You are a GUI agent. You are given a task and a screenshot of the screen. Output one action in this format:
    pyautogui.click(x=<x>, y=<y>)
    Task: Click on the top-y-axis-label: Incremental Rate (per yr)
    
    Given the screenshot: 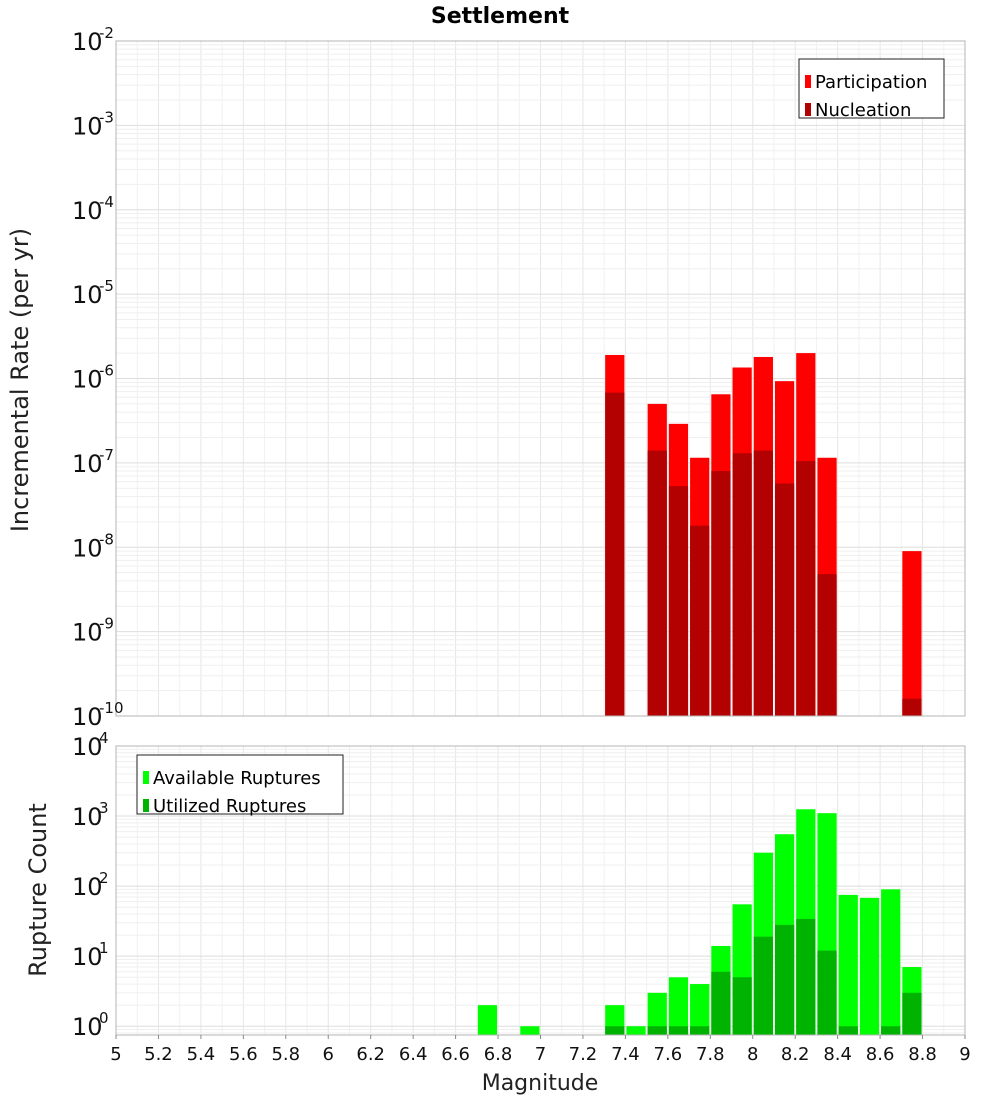 What is the action you would take?
    pyautogui.click(x=20, y=380)
    